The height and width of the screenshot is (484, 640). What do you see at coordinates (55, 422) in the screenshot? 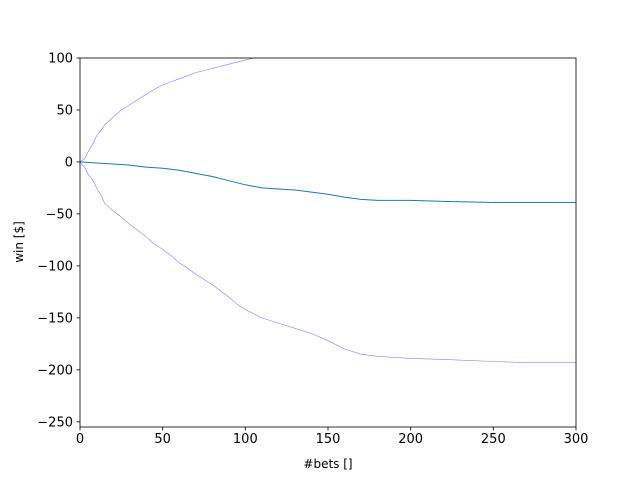
I see `y-tick-label: −250` at bounding box center [55, 422].